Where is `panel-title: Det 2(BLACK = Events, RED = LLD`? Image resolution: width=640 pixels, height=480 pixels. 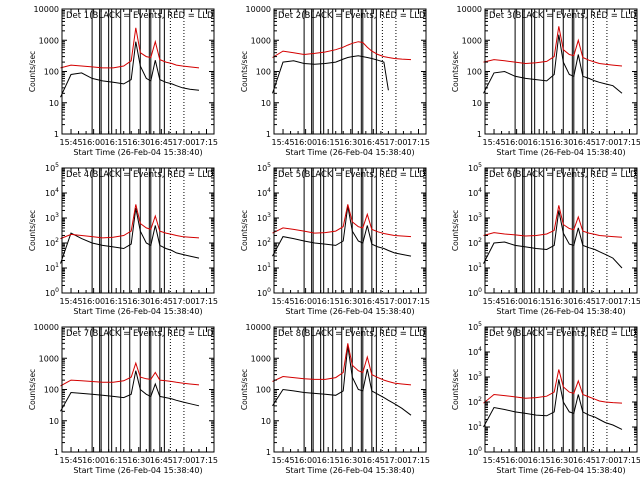 panel-title: Det 2(BLACK = Events, RED = LLD is located at coordinates (352, 16).